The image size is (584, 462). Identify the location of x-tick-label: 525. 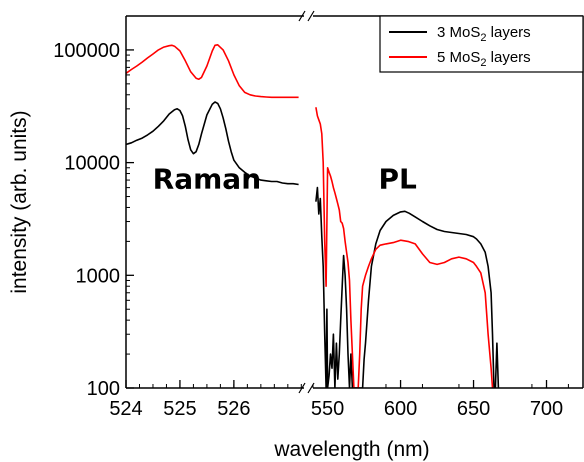
(179, 409).